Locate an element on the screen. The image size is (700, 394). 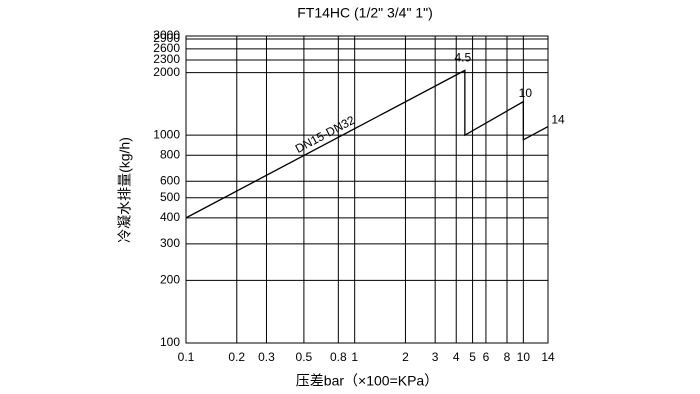
y-tick-label: 300 is located at coordinates (170, 243).